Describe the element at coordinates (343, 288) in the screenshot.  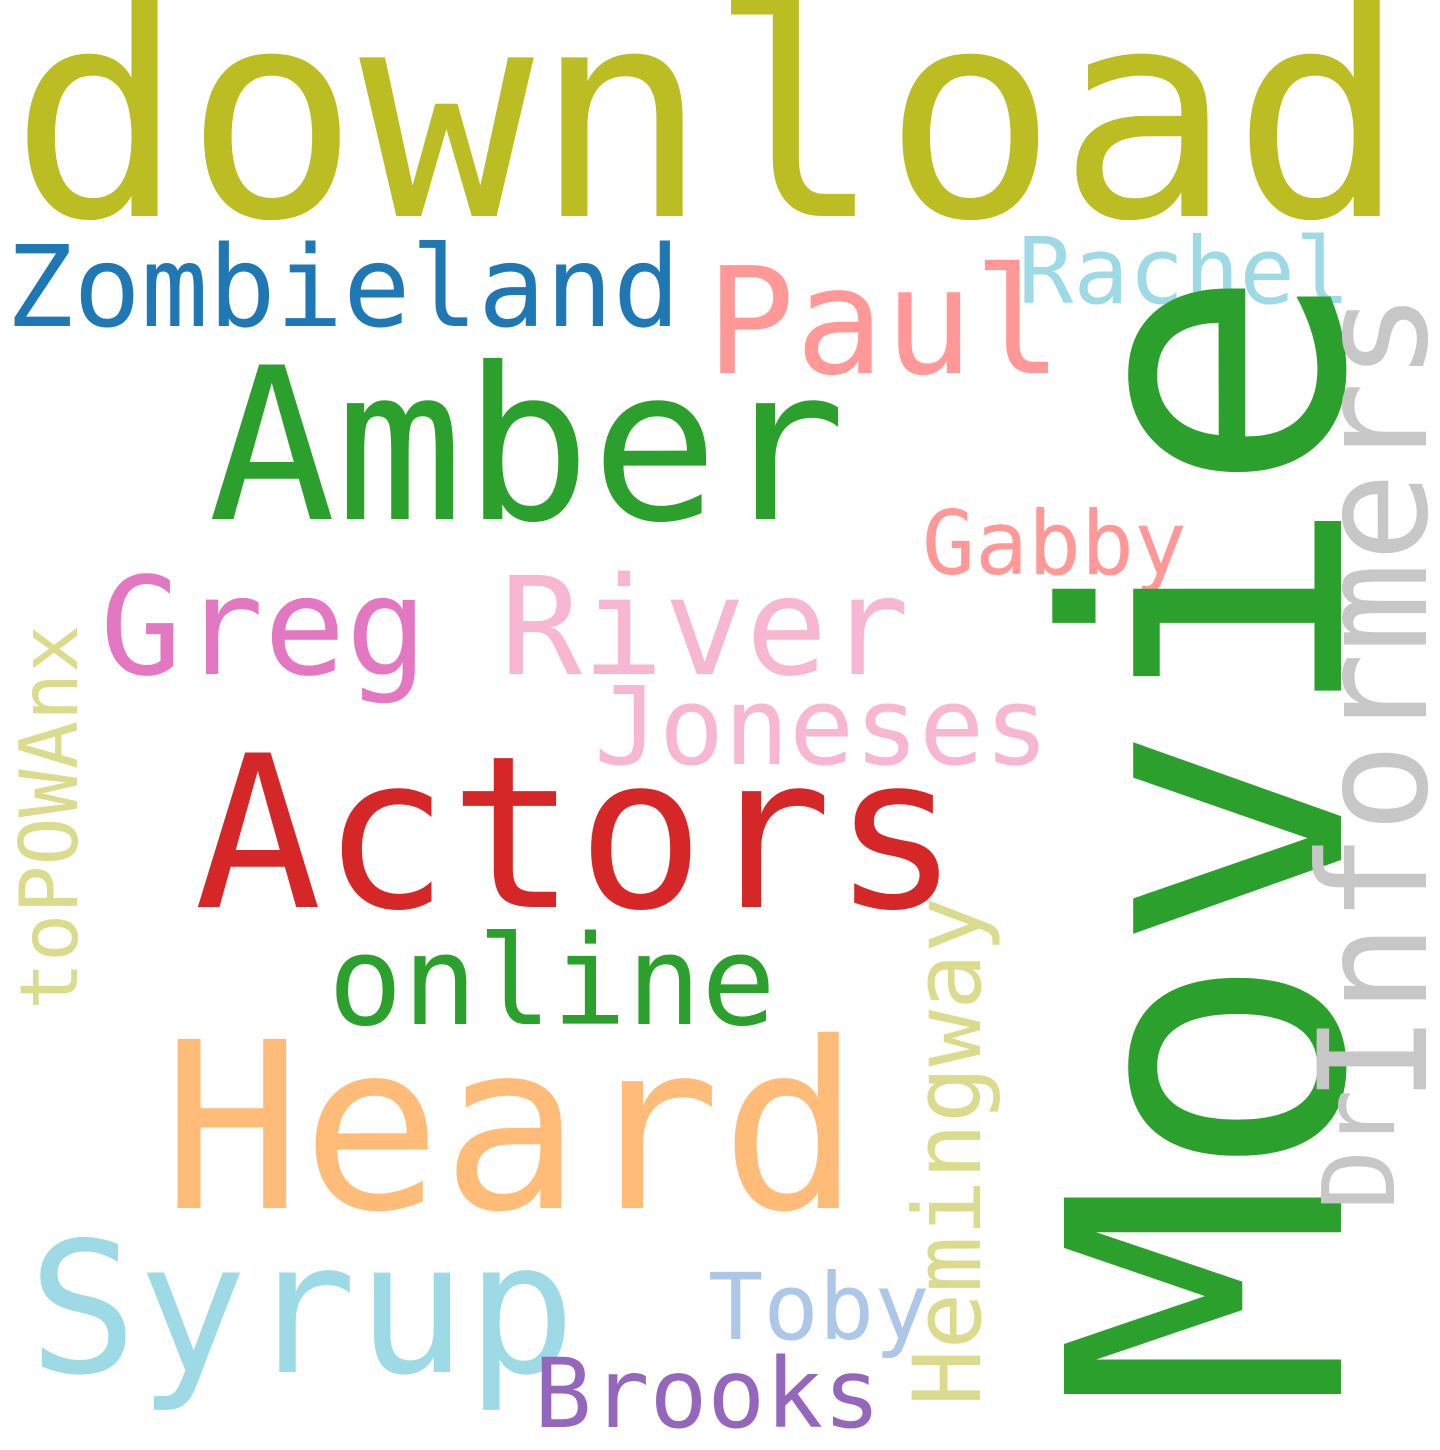
I see `word-zombieland: Zombieland` at that location.